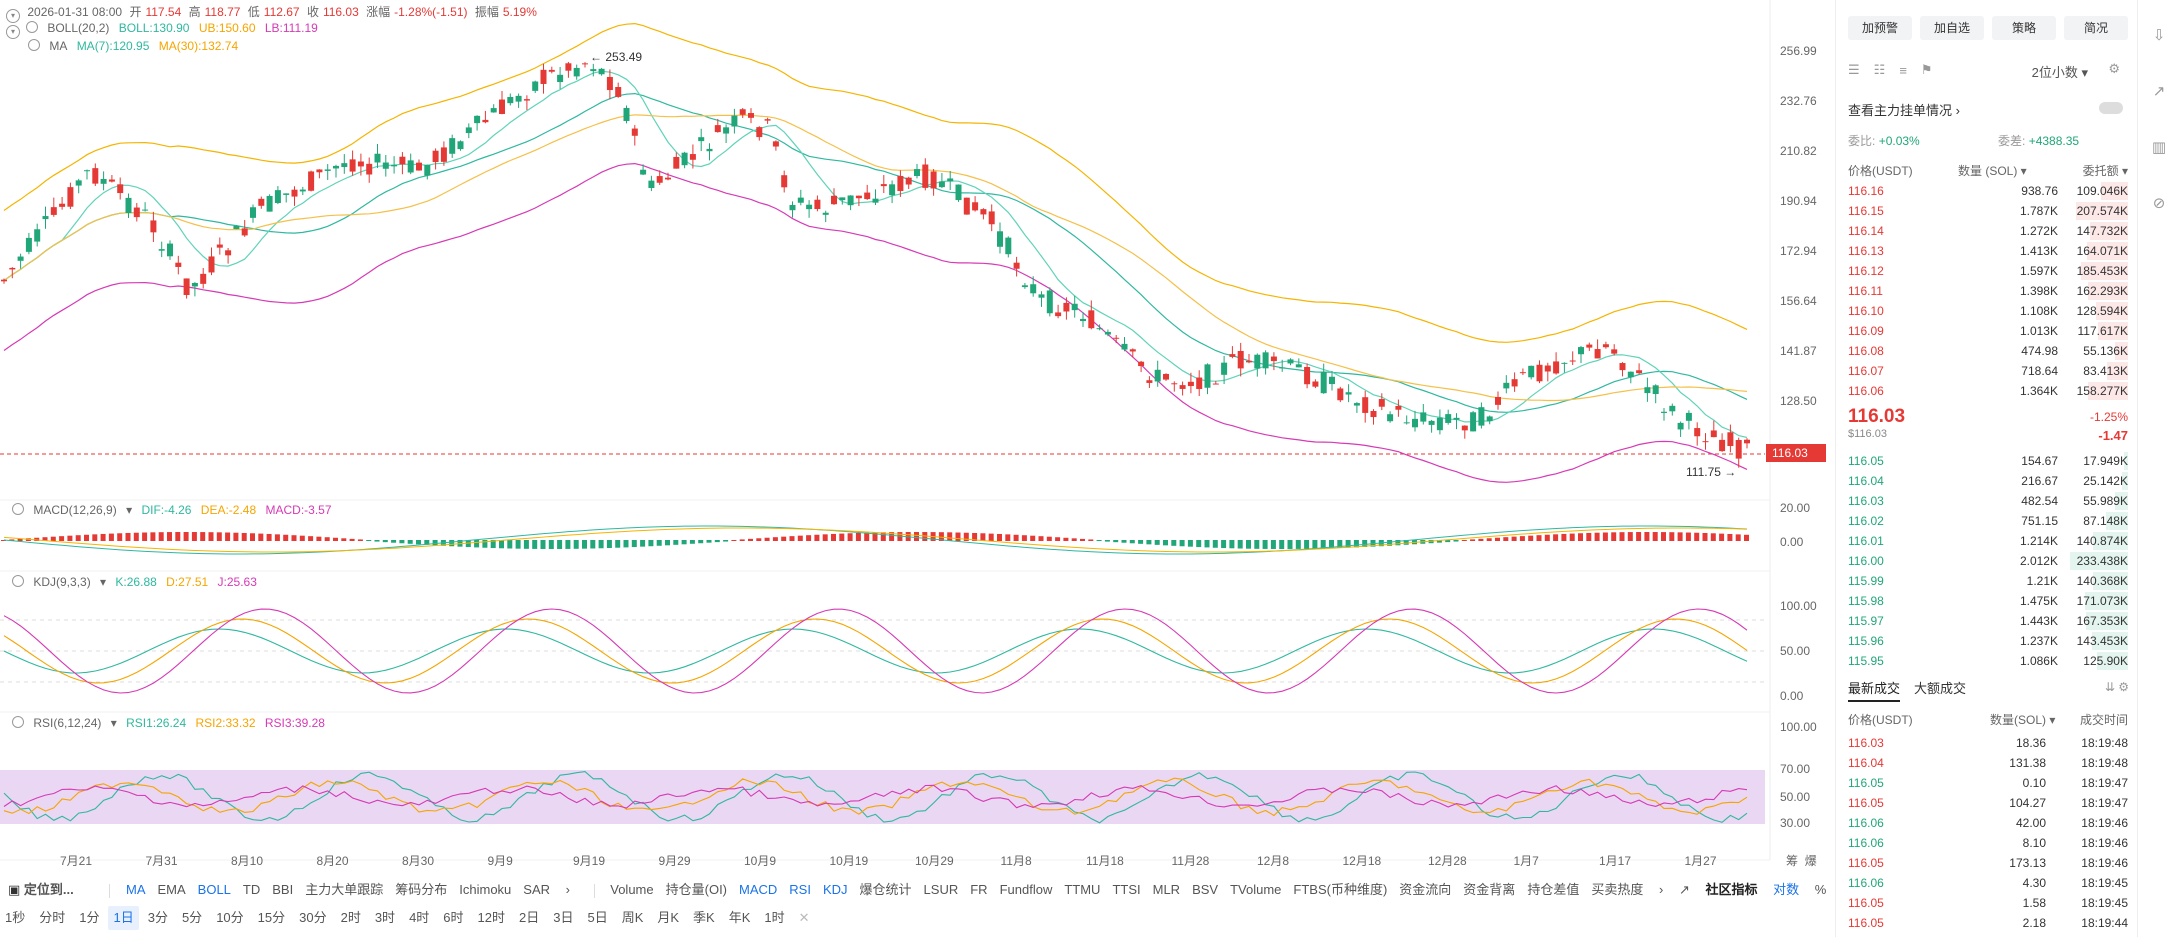 This screenshot has width=2181, height=937. I want to click on bid-row: 115.97 1.443K 167.353K, so click(1988, 621).